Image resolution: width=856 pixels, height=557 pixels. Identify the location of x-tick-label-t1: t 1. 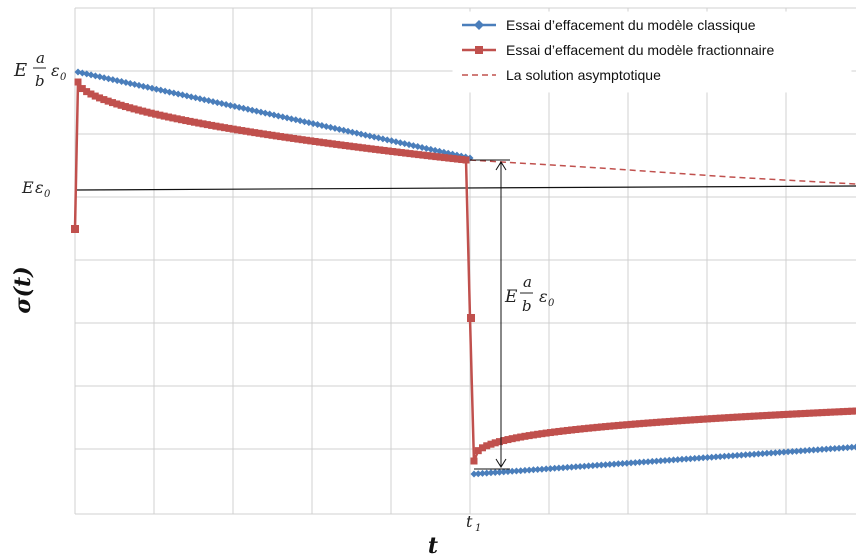
(473, 523).